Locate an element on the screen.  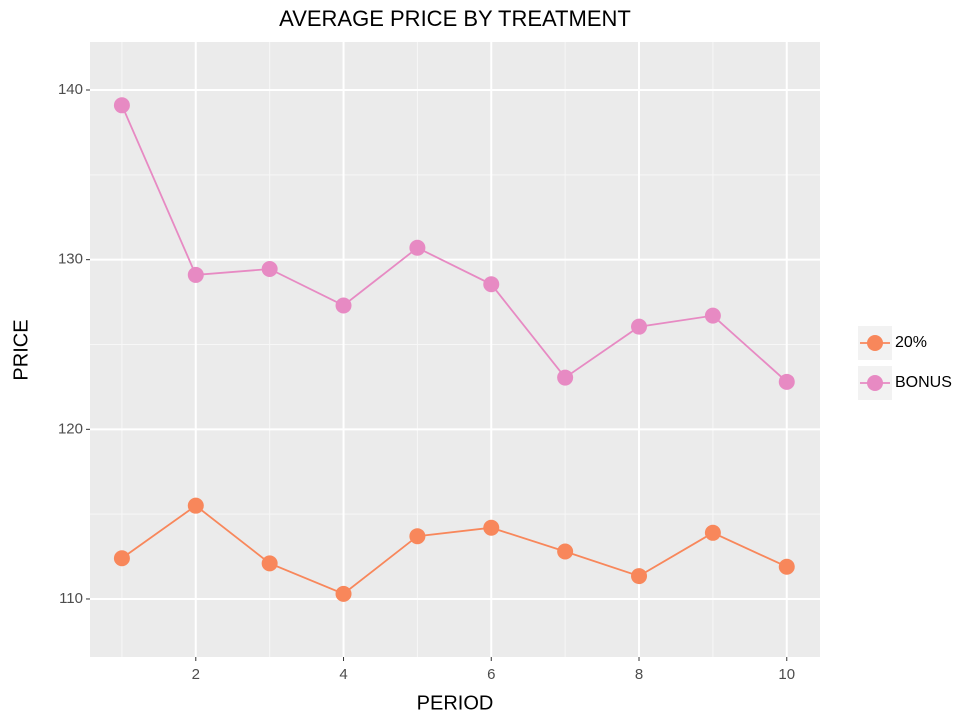
y-tick-label: 120 is located at coordinates (70, 428).